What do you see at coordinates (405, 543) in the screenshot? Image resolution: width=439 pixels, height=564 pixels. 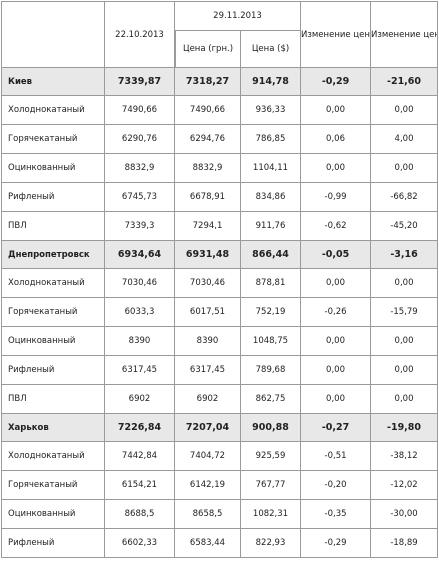 I see `change-uah-cell: -18,89` at bounding box center [405, 543].